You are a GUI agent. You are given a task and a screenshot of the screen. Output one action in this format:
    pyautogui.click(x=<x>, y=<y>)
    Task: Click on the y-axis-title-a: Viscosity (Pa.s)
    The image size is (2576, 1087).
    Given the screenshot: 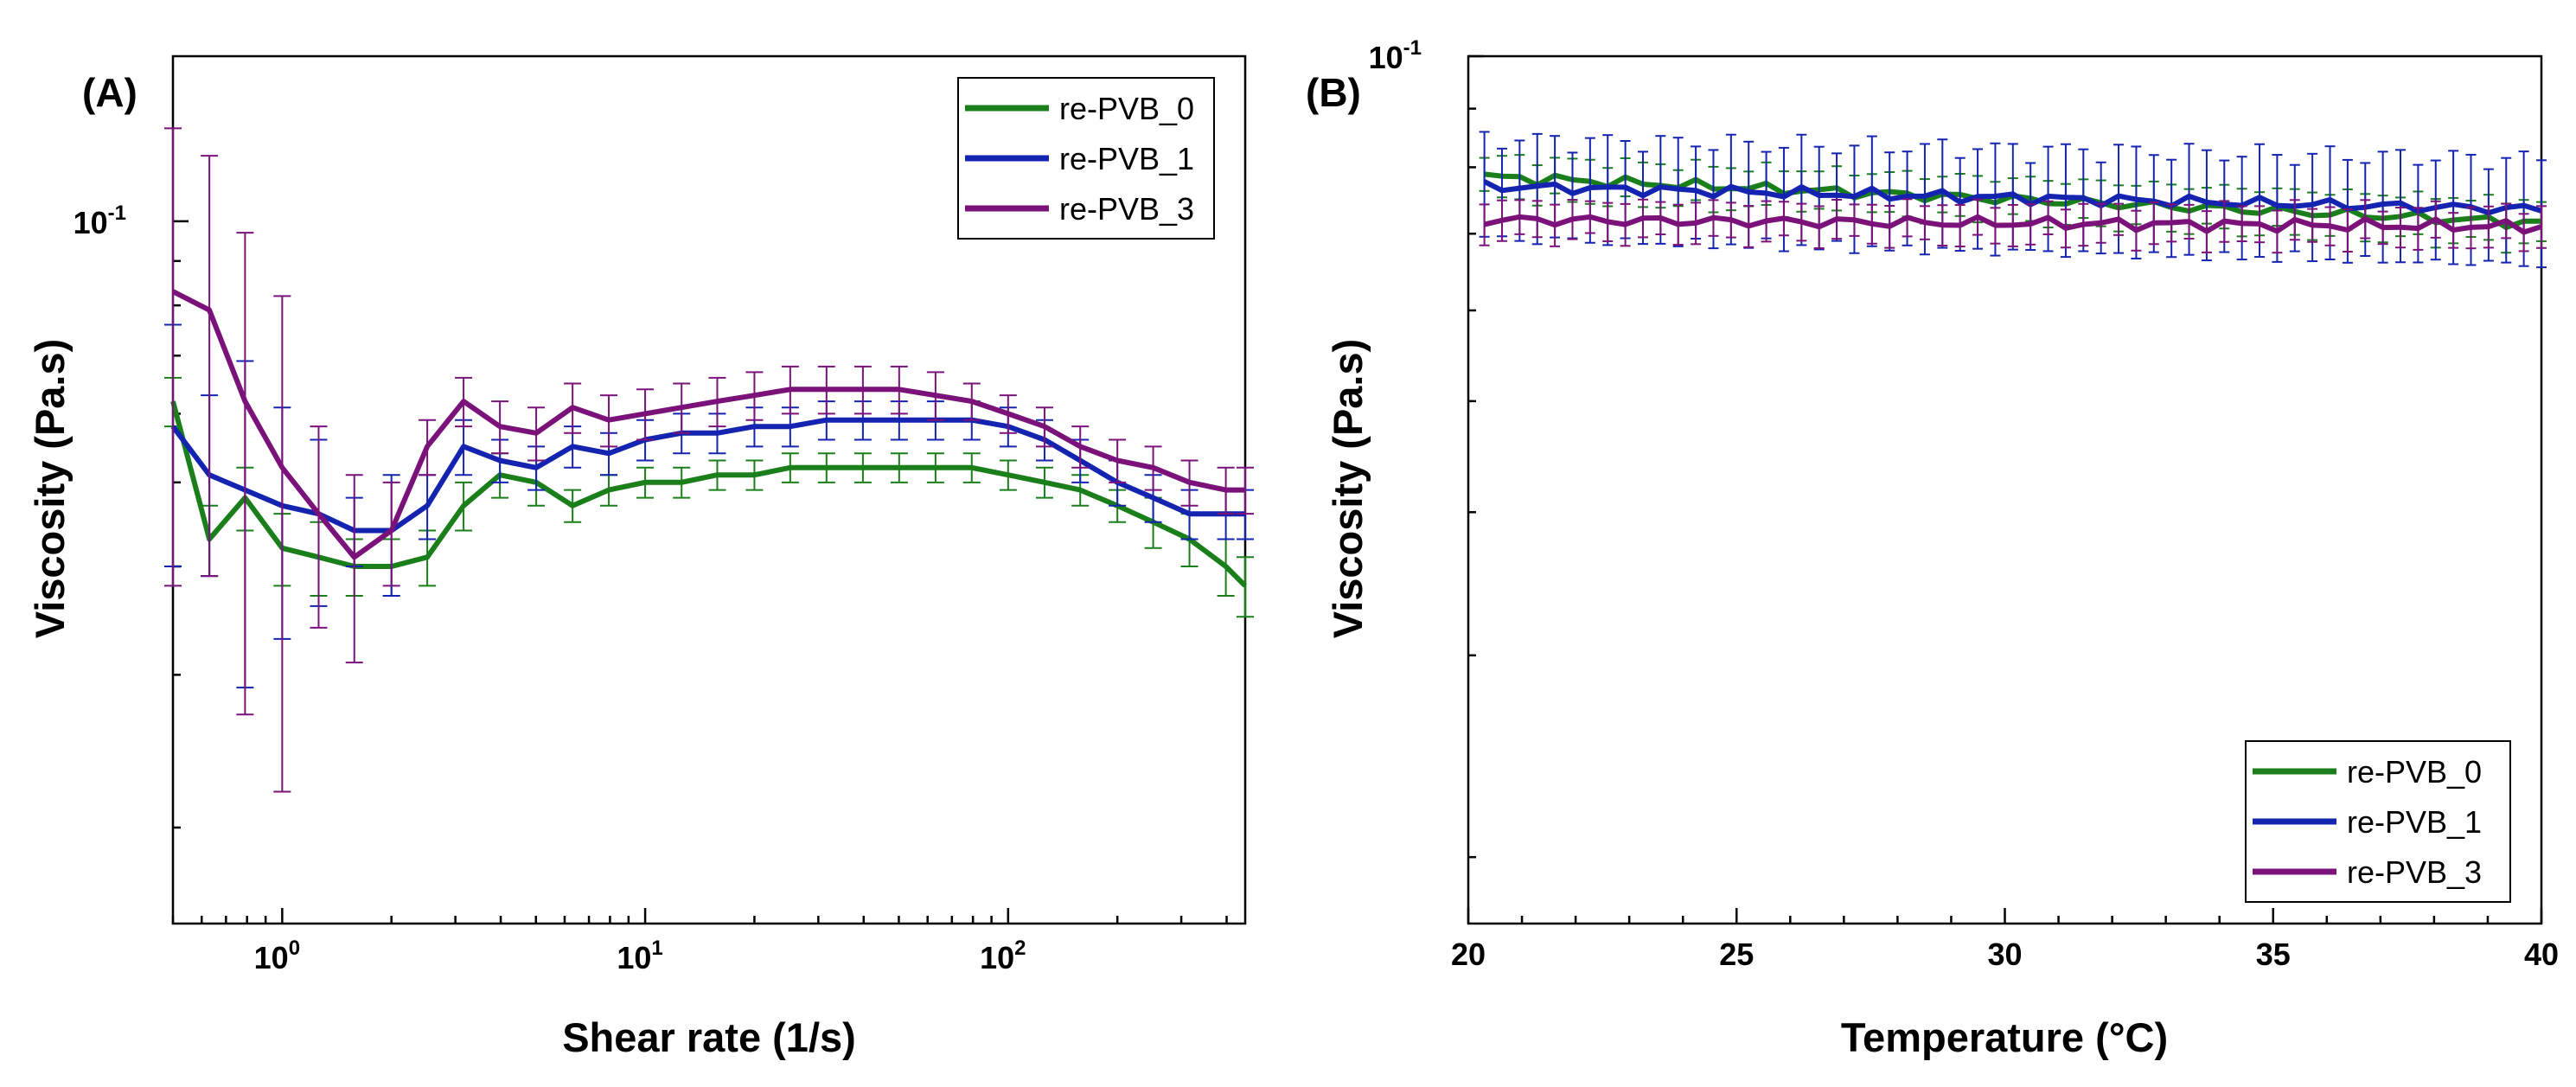 What is the action you would take?
    pyautogui.click(x=50, y=489)
    